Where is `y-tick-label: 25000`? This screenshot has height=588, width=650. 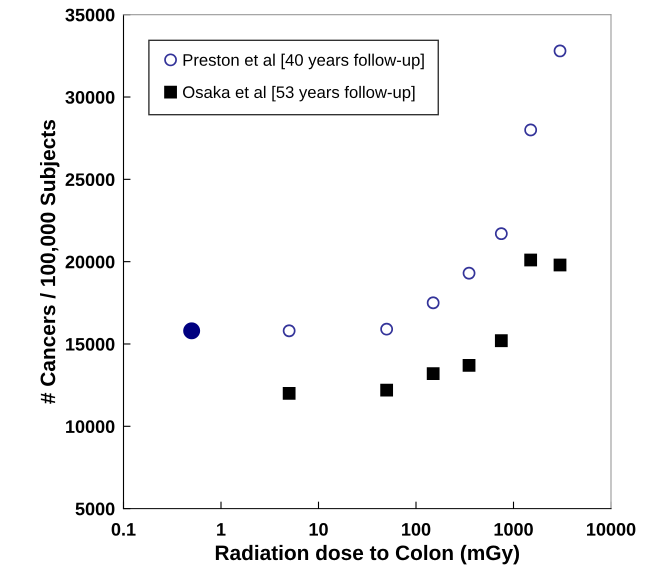
y-tick-label: 25000 is located at coordinates (90, 179).